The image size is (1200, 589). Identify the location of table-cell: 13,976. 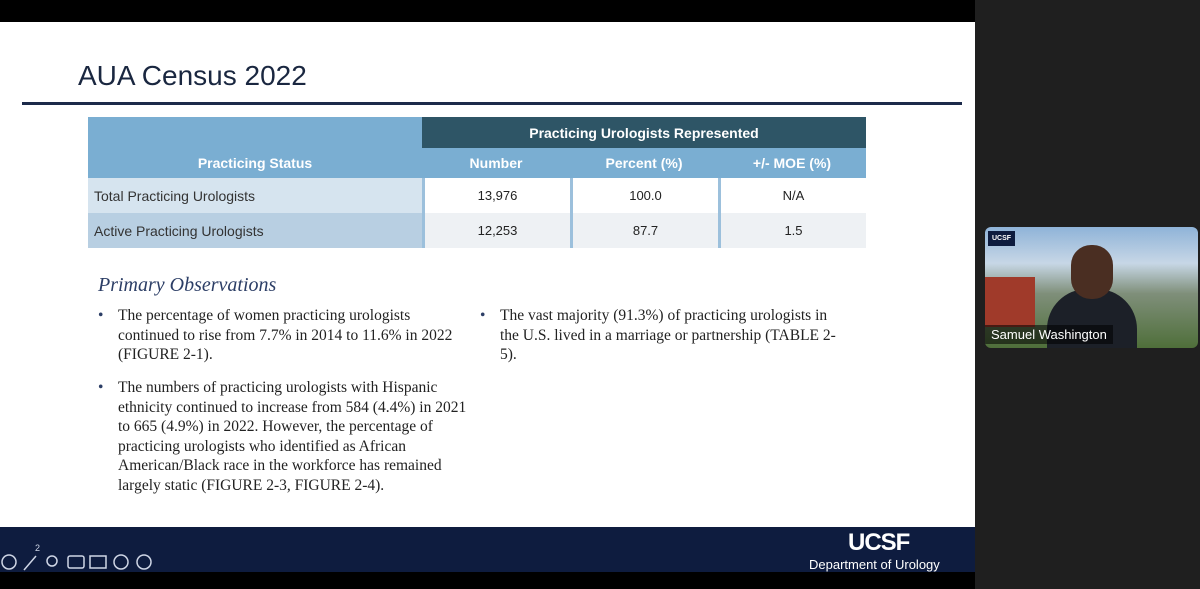
(496, 195).